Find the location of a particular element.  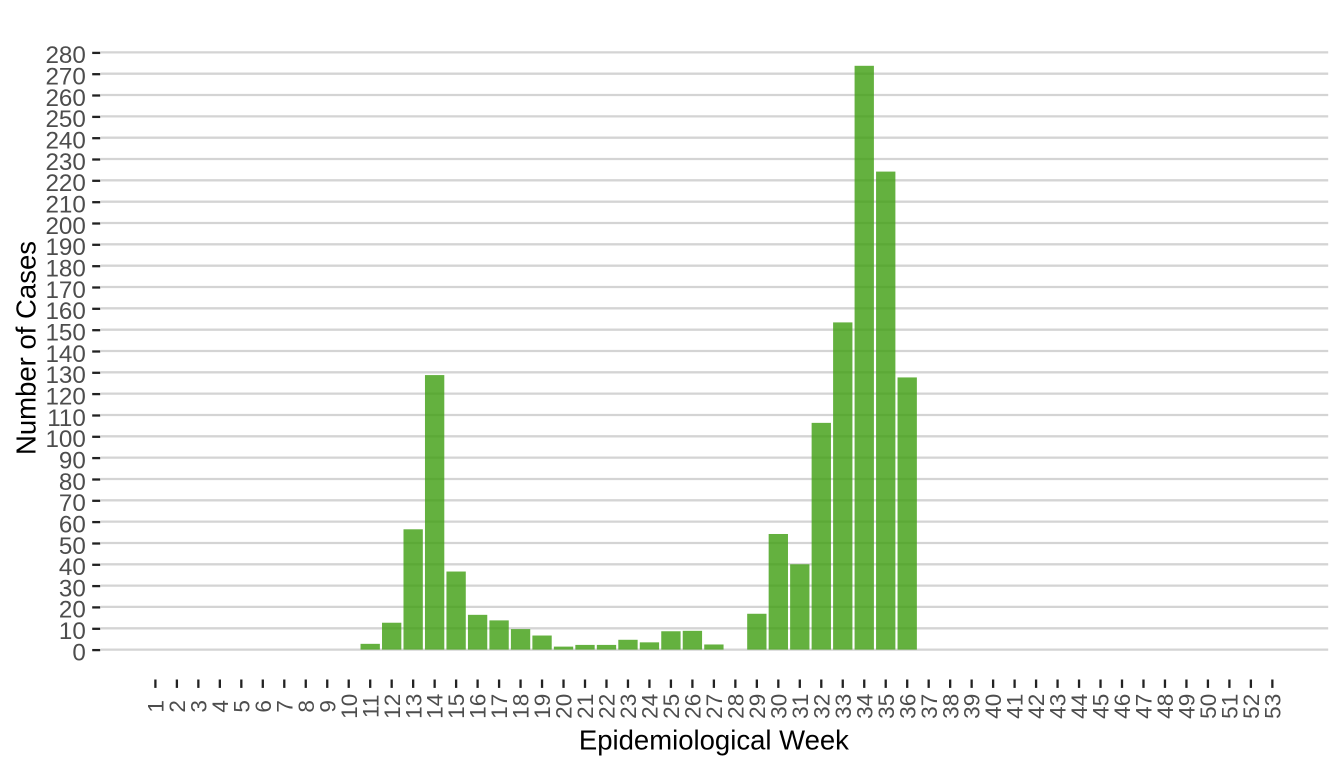

svg-text: Epidemiological Week is located at coordinates (714, 739).